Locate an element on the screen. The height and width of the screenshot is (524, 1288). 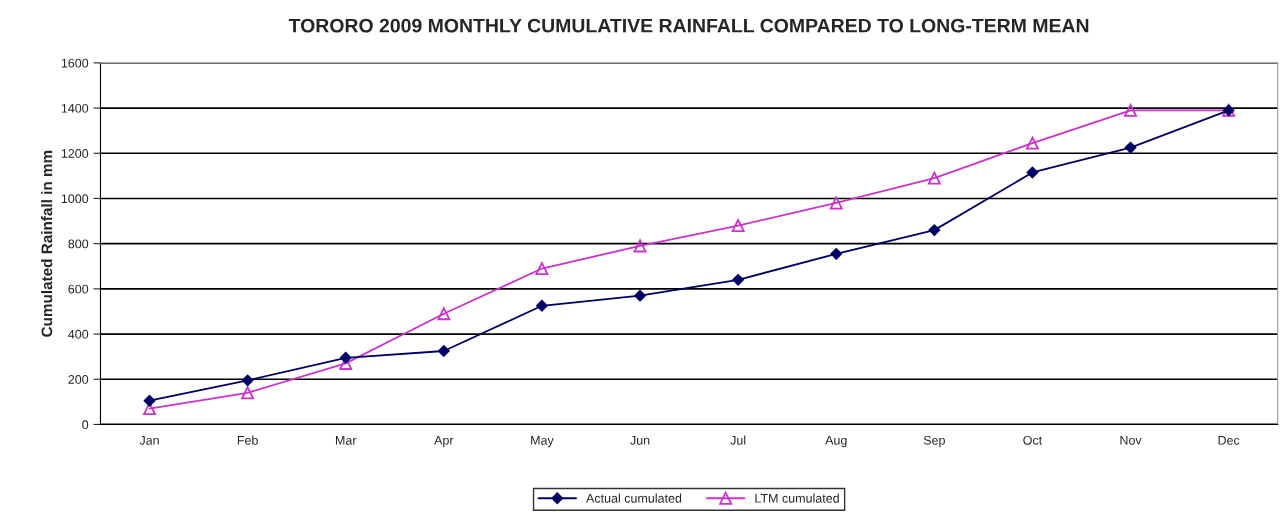
y-tick-label: 1600 is located at coordinates (75, 63).